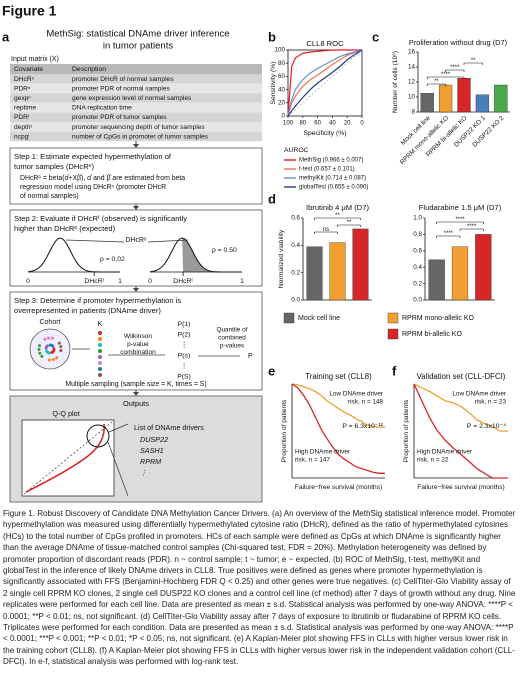  I want to click on axis-label: DHcRᵗ, so click(94, 281).